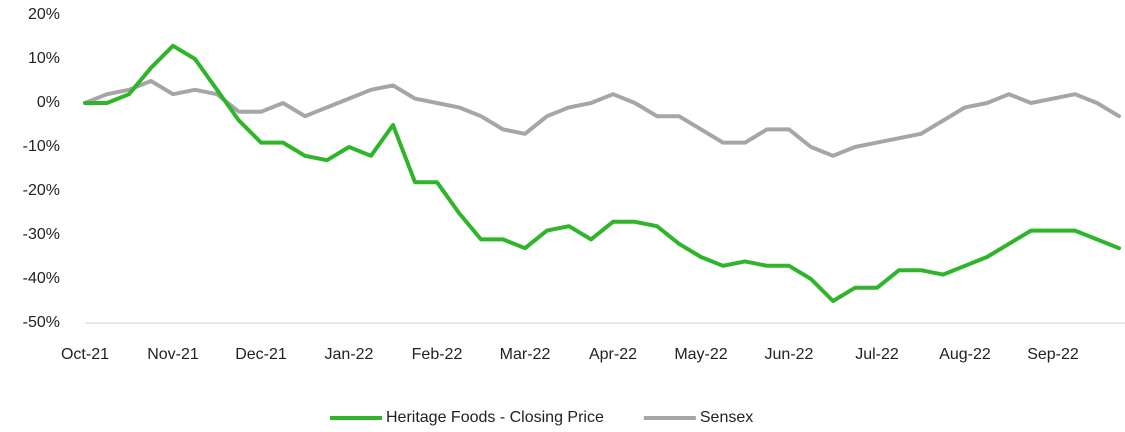 The height and width of the screenshot is (432, 1125). I want to click on y-tick-label: 20%, so click(44, 14).